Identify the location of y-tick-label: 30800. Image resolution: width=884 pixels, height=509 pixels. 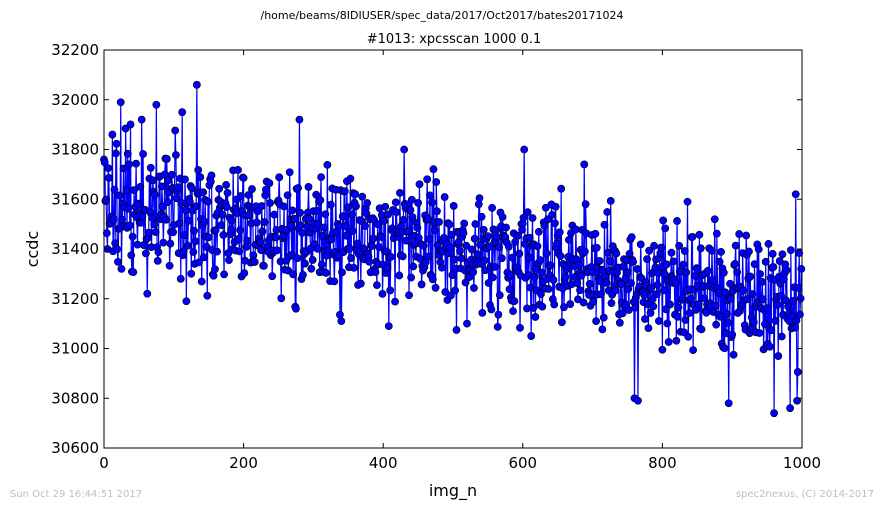
(75, 398).